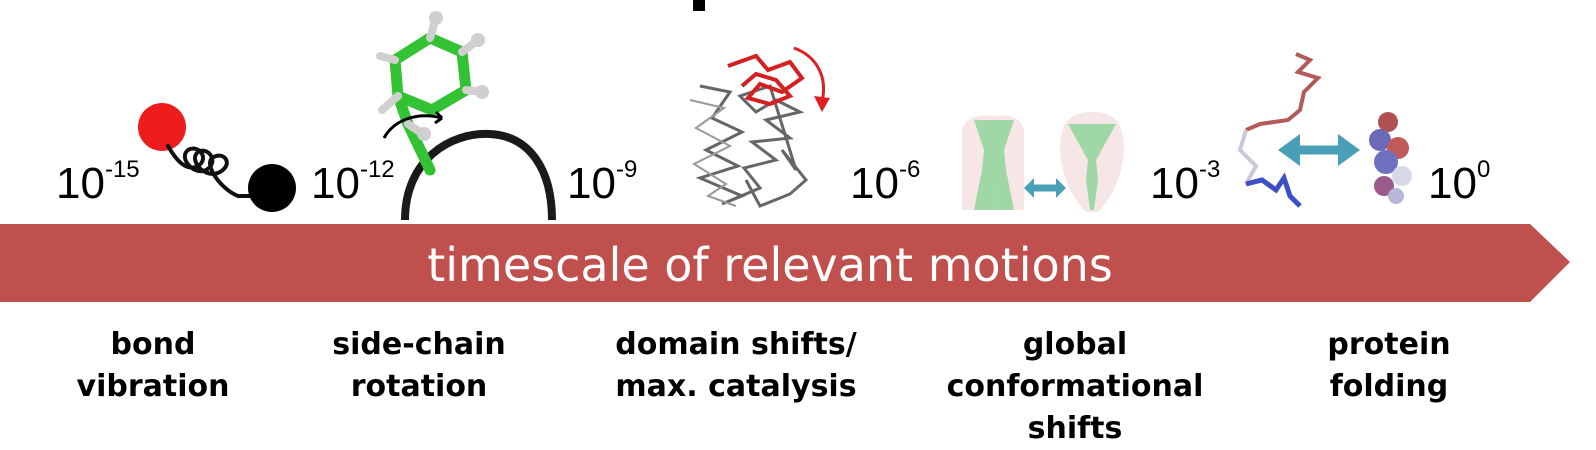  I want to click on caption-line: side-chain, so click(419, 344).